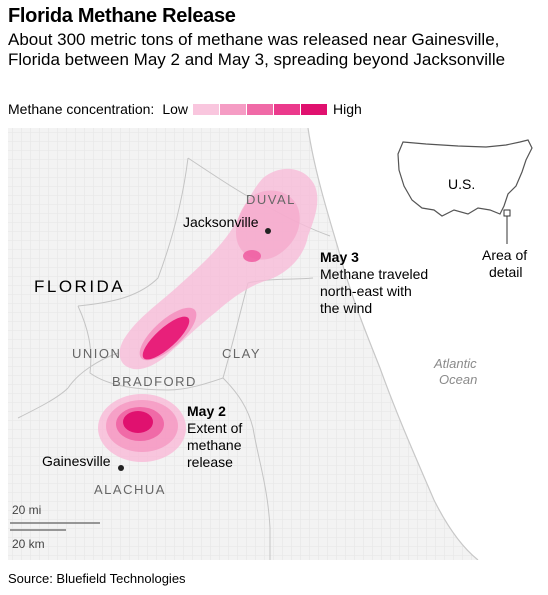 The height and width of the screenshot is (595, 548). Describe the element at coordinates (507, 213) in the screenshot. I see `area-of-detail-marker` at that location.